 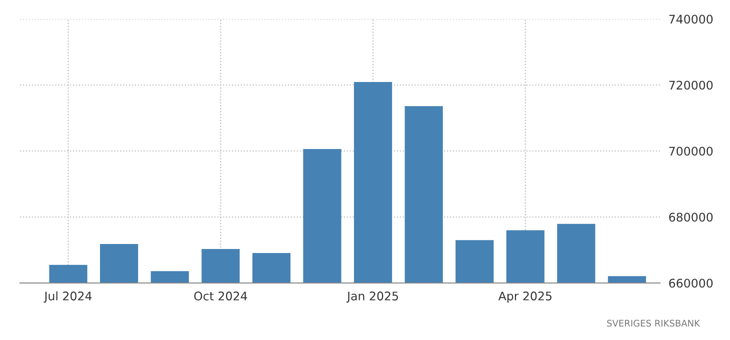 I want to click on x-tick-label: Apr 2025, so click(x=525, y=297).